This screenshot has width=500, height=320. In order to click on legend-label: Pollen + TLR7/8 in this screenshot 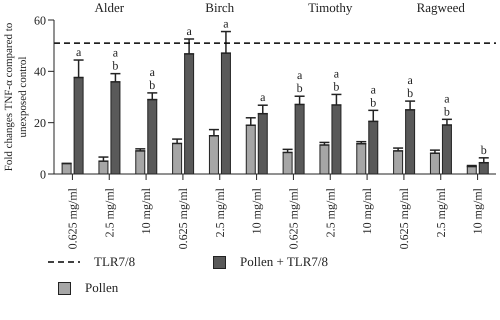, I will do `click(284, 262)`.